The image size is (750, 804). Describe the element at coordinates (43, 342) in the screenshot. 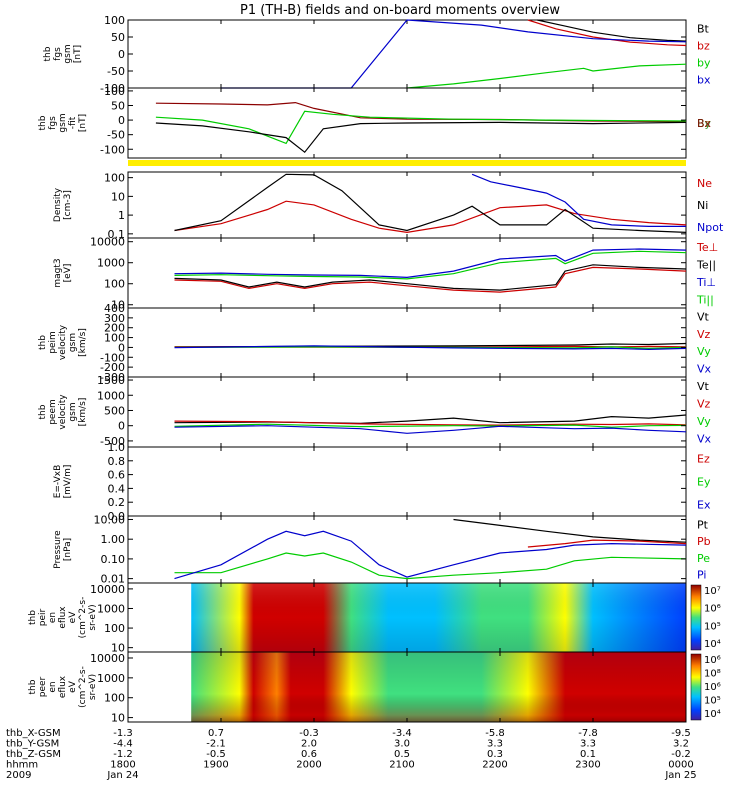

I see `panel-ion_velocity-ylabel-line: thb` at that location.